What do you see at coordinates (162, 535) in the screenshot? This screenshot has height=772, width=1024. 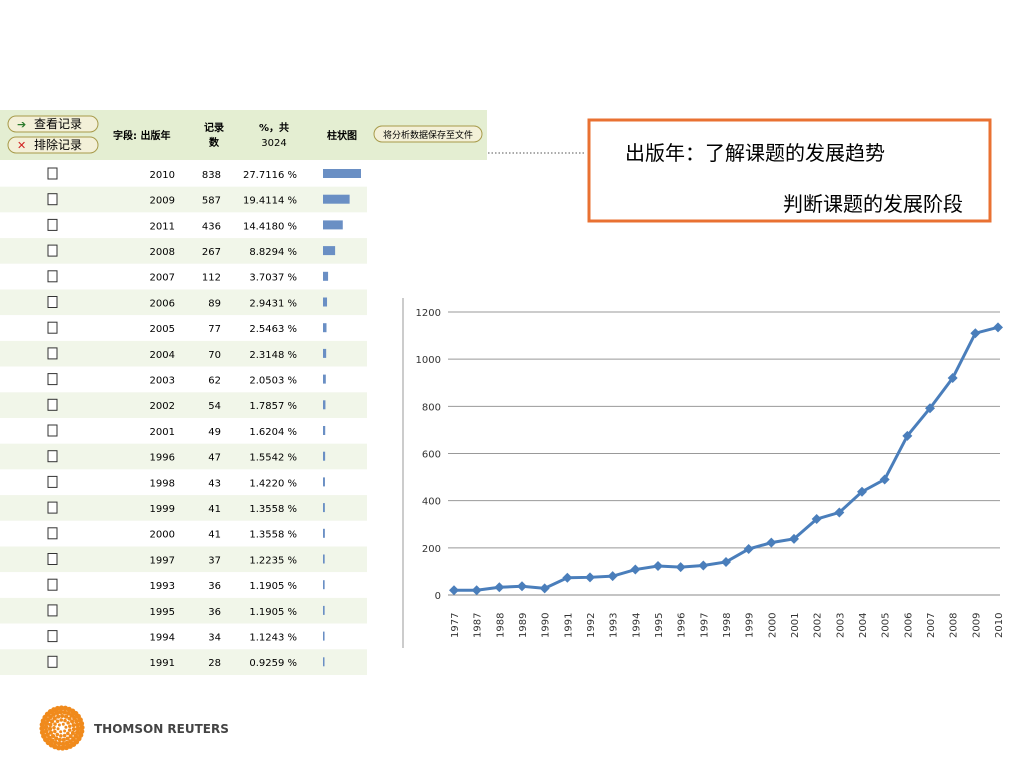 I see `year: 2000` at bounding box center [162, 535].